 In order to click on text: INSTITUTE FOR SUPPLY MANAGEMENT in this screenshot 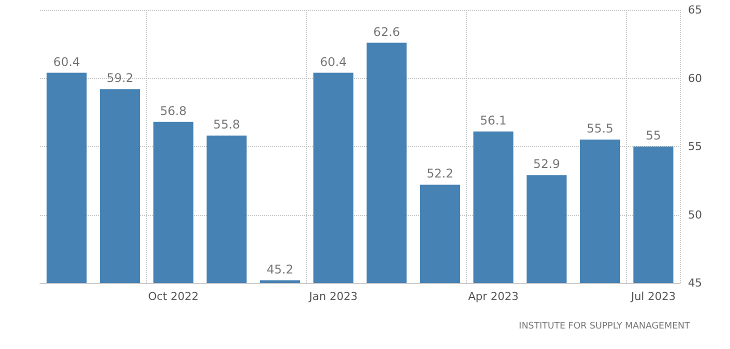, I will do `click(604, 327)`.